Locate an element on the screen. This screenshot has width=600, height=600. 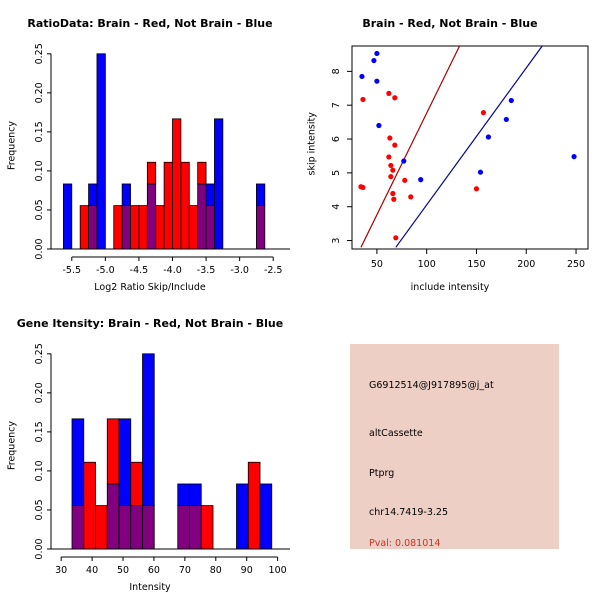
gene-histogram-x-tick-label: 40 is located at coordinates (92, 570).